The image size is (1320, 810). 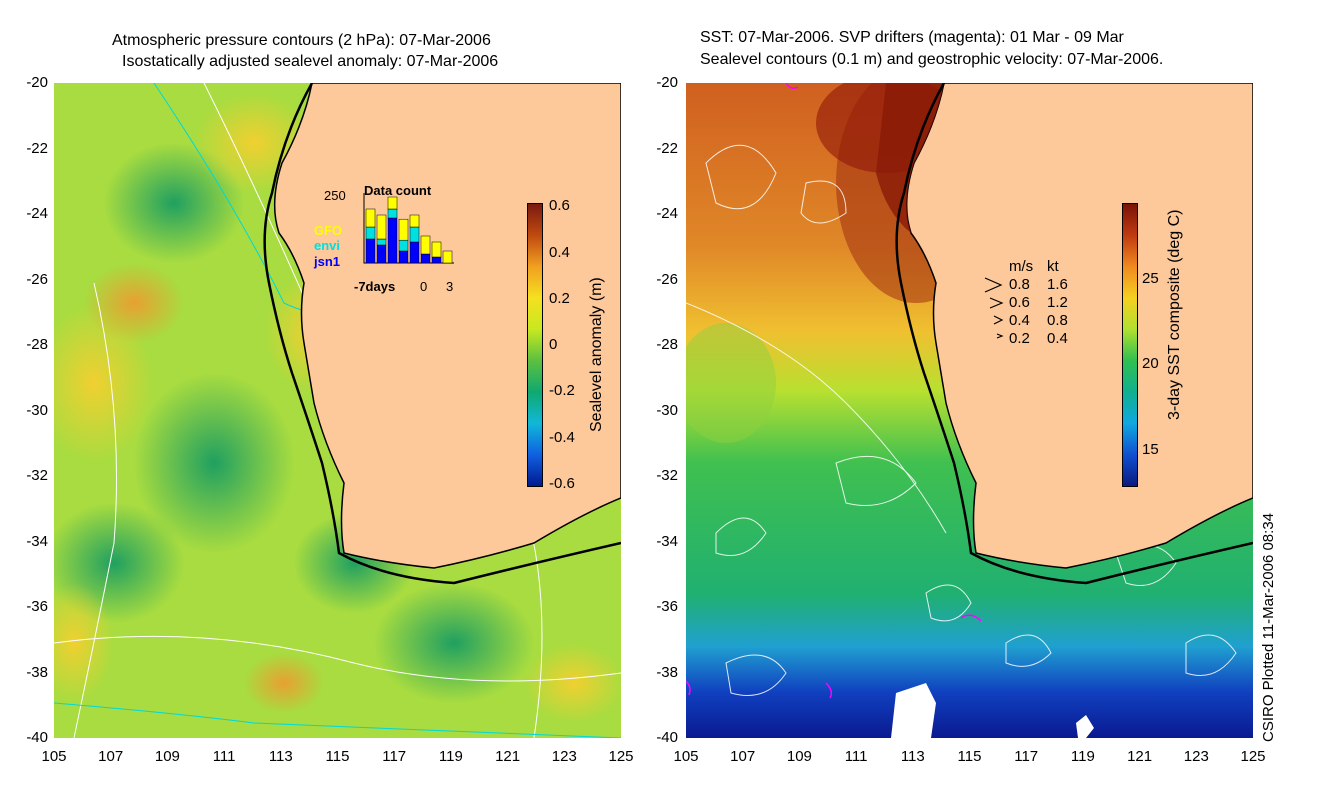 I want to click on left-cbar-tick-m04: -0.4, so click(x=562, y=437).